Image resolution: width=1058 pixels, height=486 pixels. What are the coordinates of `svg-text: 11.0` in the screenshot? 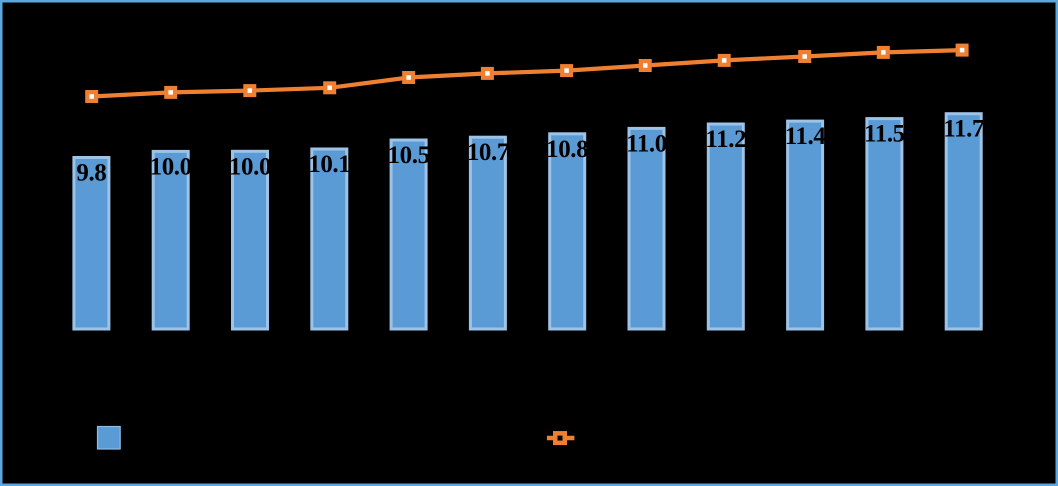 It's located at (646, 143).